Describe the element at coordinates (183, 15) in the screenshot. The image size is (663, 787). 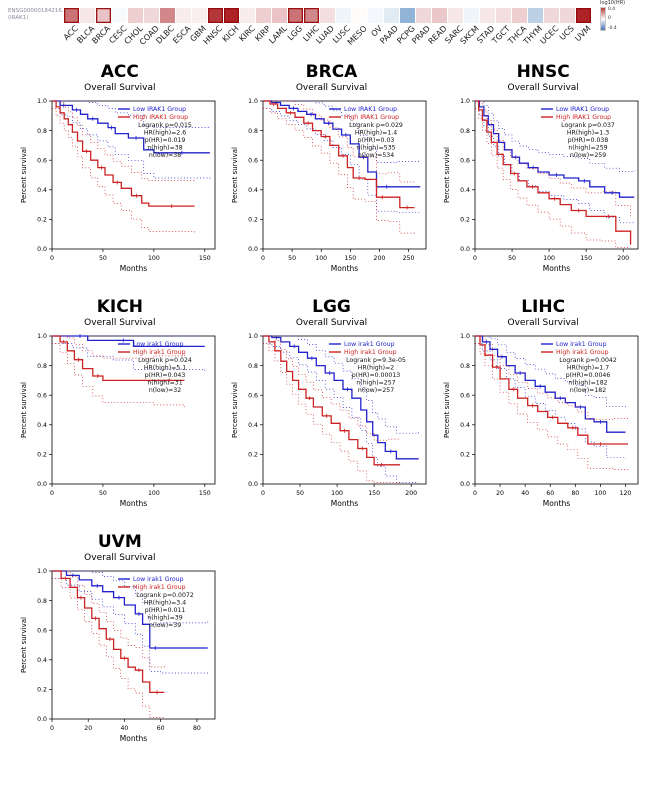
I see `heatmap-cell-esca` at that location.